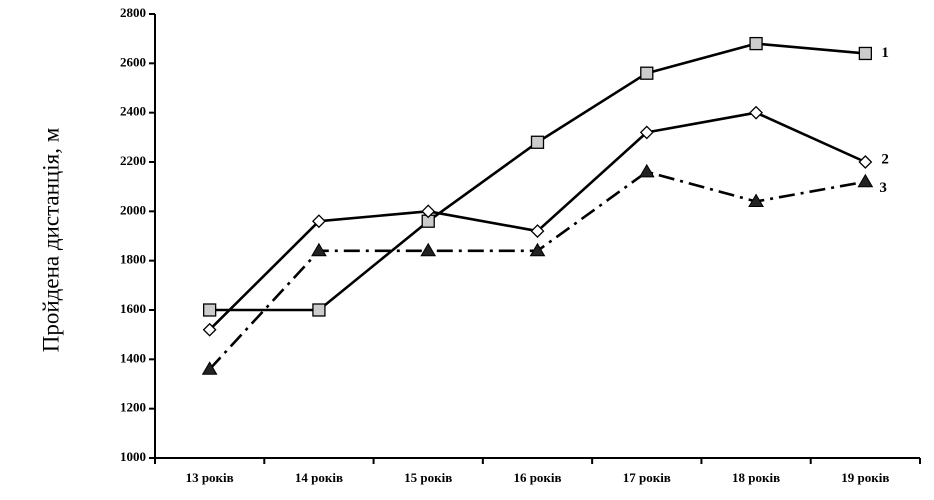 The width and height of the screenshot is (934, 500). What do you see at coordinates (537, 477) in the screenshot?
I see `x-tick-label: 16 років` at bounding box center [537, 477].